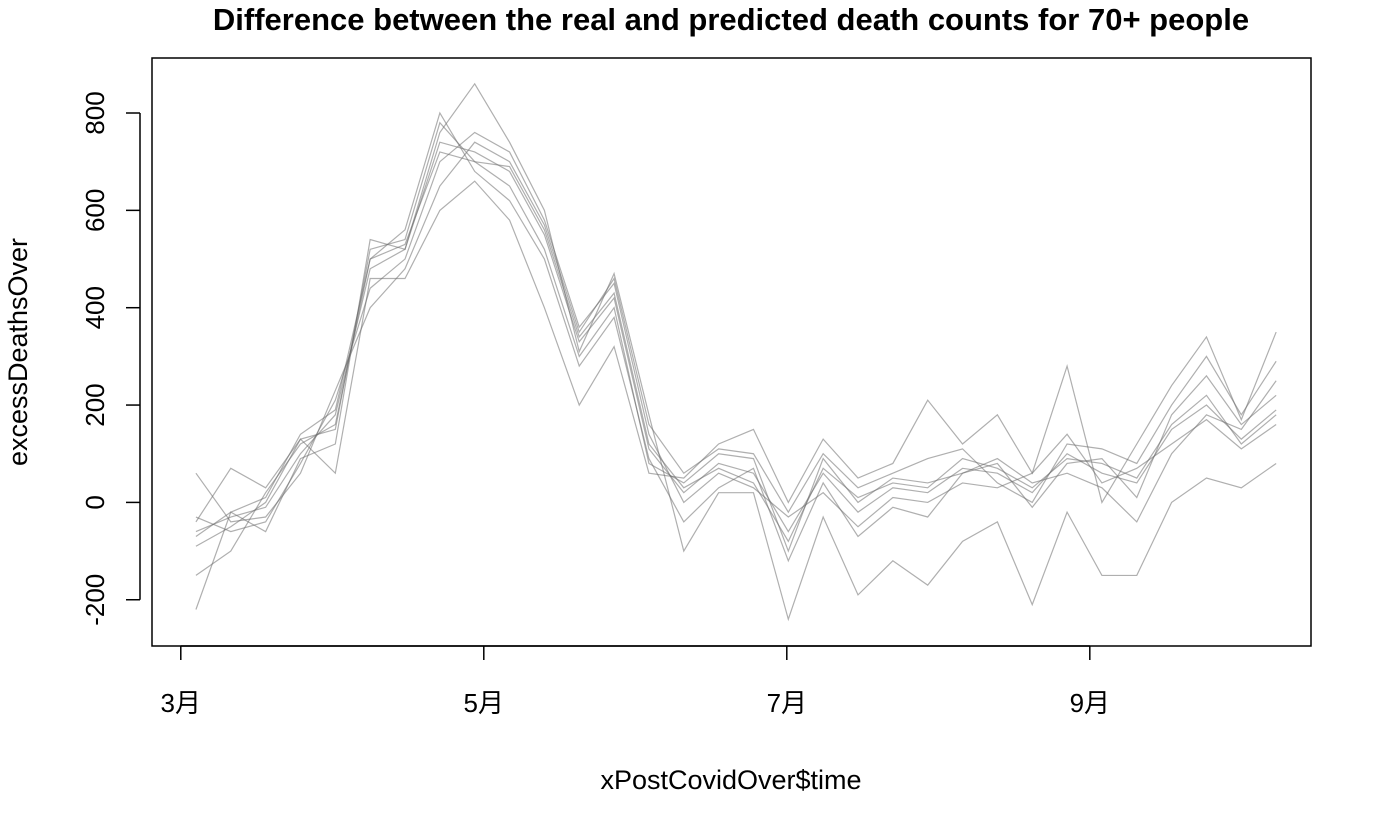  What do you see at coordinates (95, 307) in the screenshot?
I see `y-tick-label: 400` at bounding box center [95, 307].